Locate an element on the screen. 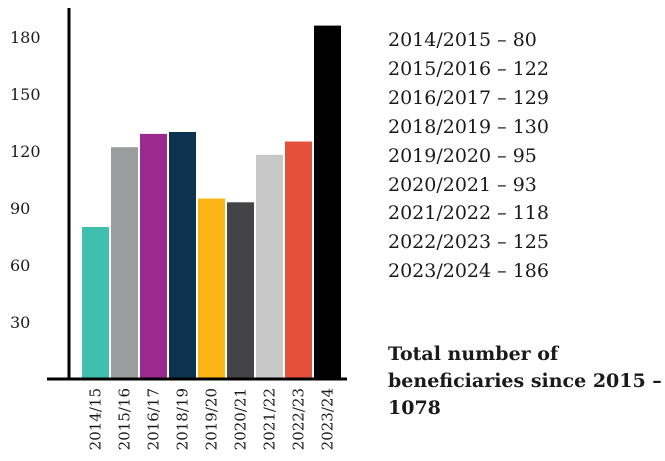  y-tick-label: 90 is located at coordinates (20, 208).